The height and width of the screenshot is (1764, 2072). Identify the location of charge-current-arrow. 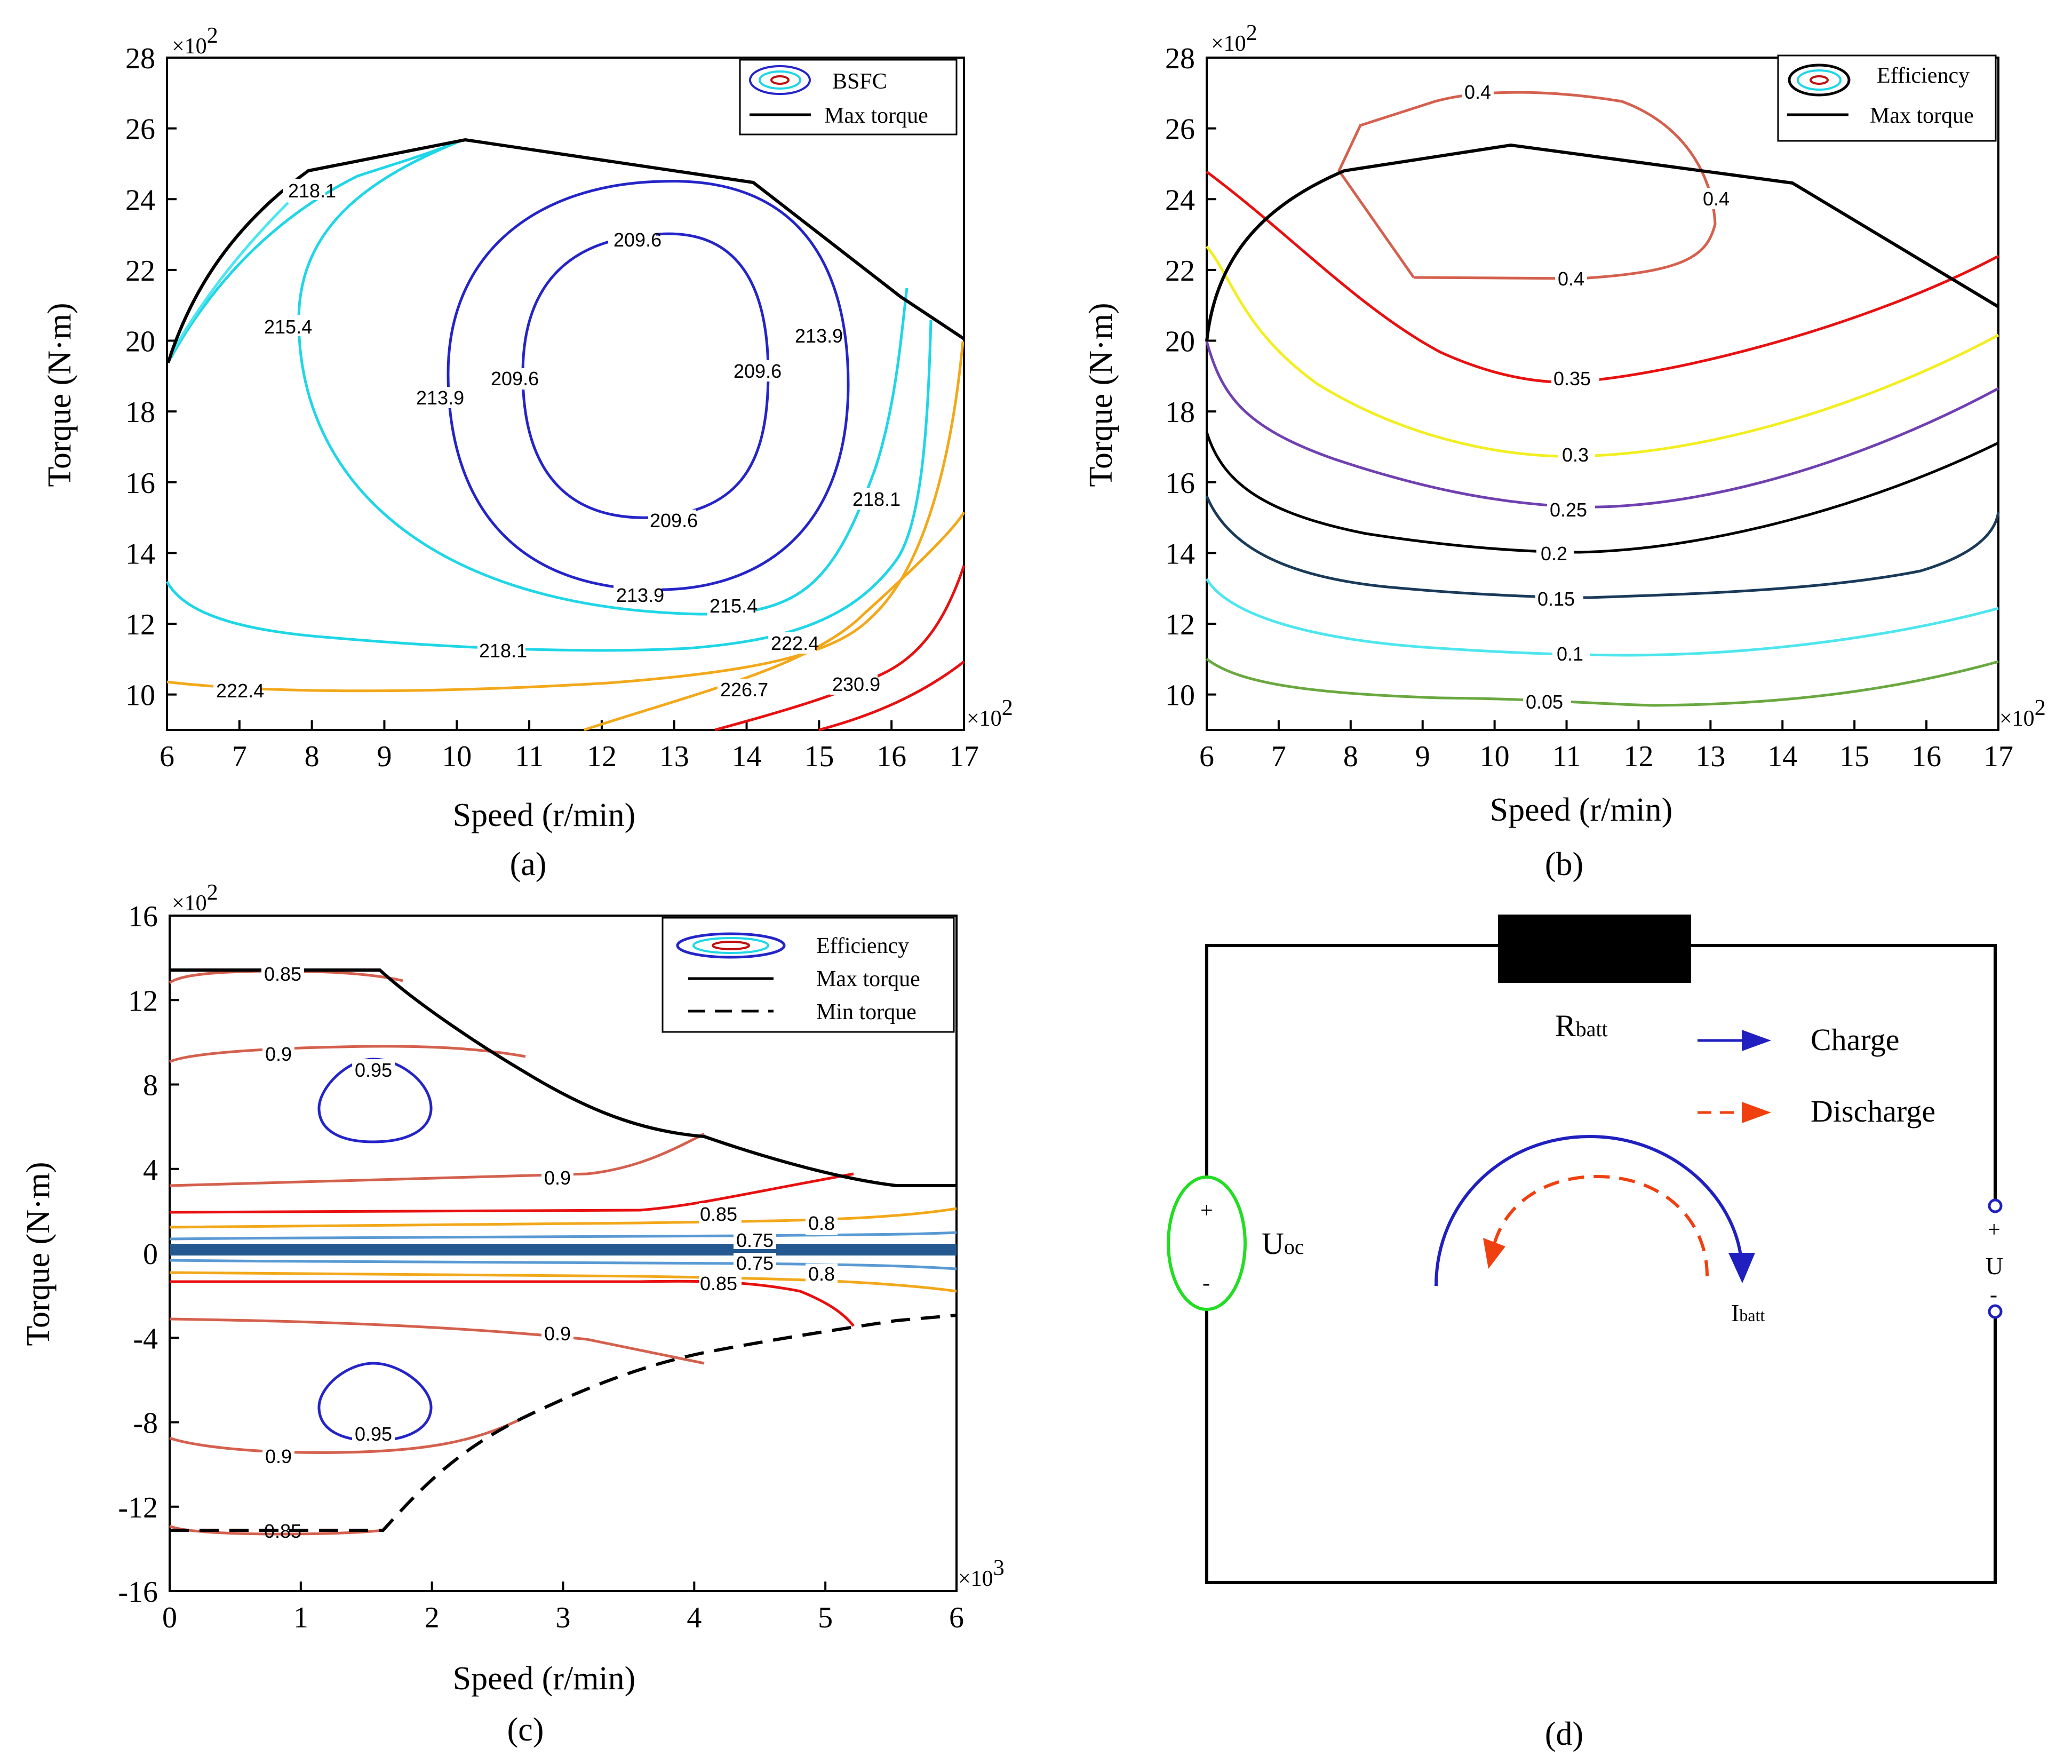
(1589, 1210).